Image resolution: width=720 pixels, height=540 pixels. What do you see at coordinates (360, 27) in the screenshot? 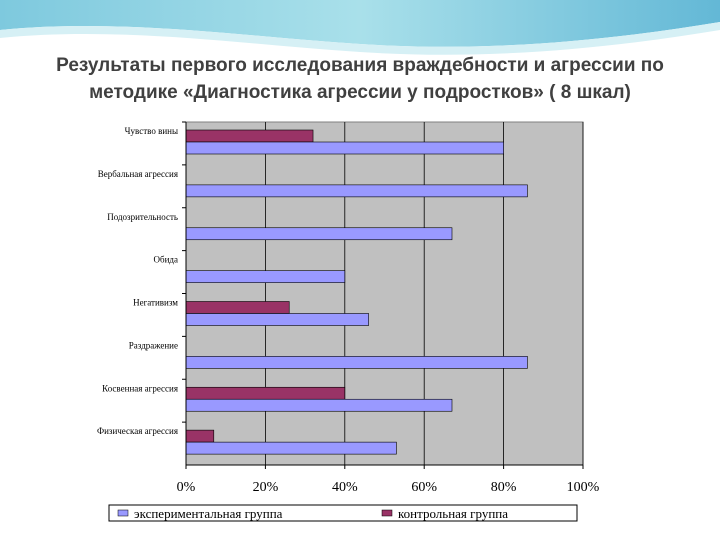
I see `header-wave-decoration` at bounding box center [360, 27].